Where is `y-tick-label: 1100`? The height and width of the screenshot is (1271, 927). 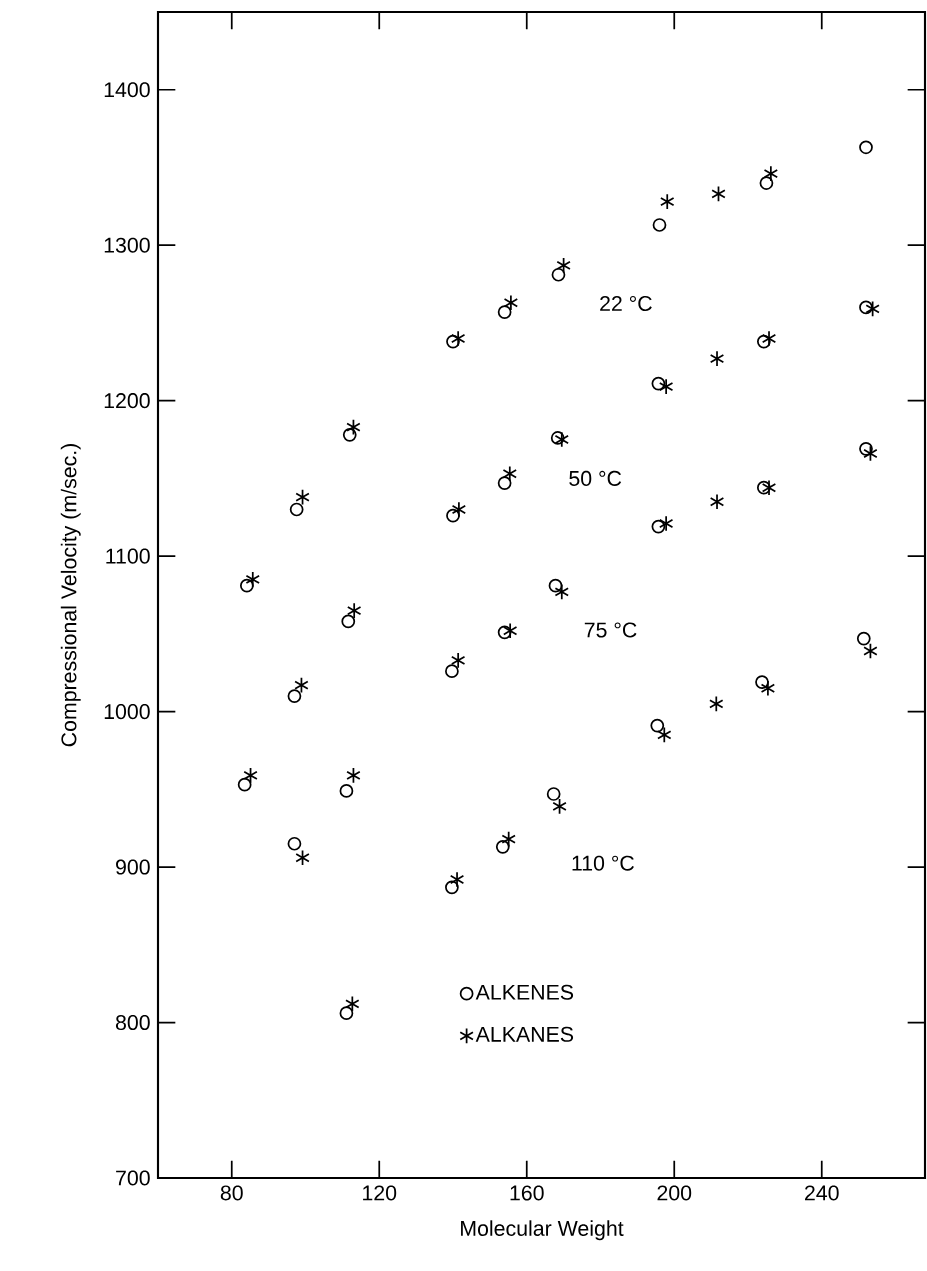
y-tick-label: 1100 is located at coordinates (128, 556).